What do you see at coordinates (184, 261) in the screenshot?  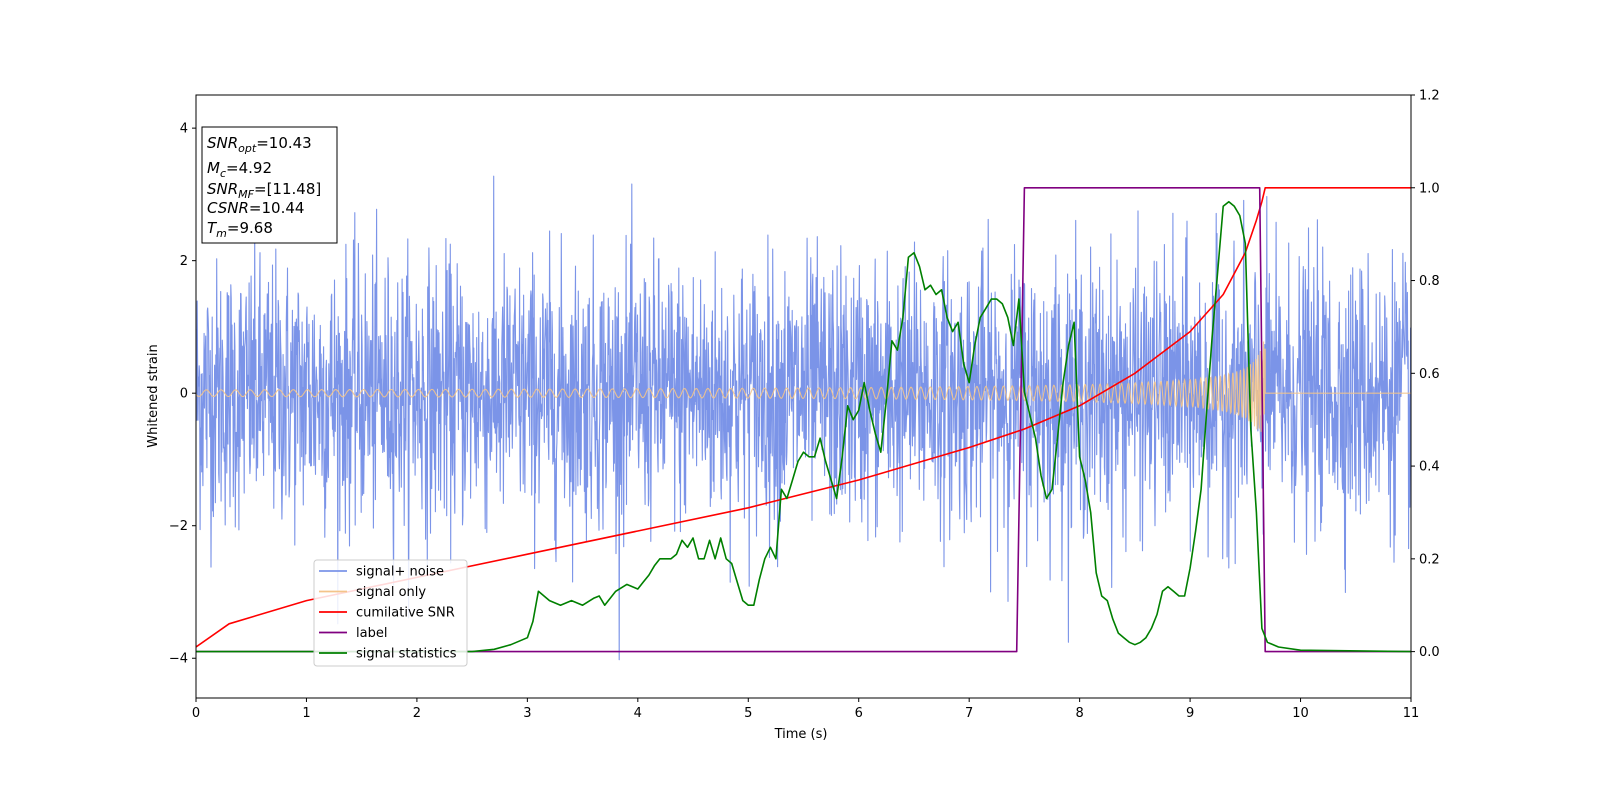 I see `y-tick-label: 2` at bounding box center [184, 261].